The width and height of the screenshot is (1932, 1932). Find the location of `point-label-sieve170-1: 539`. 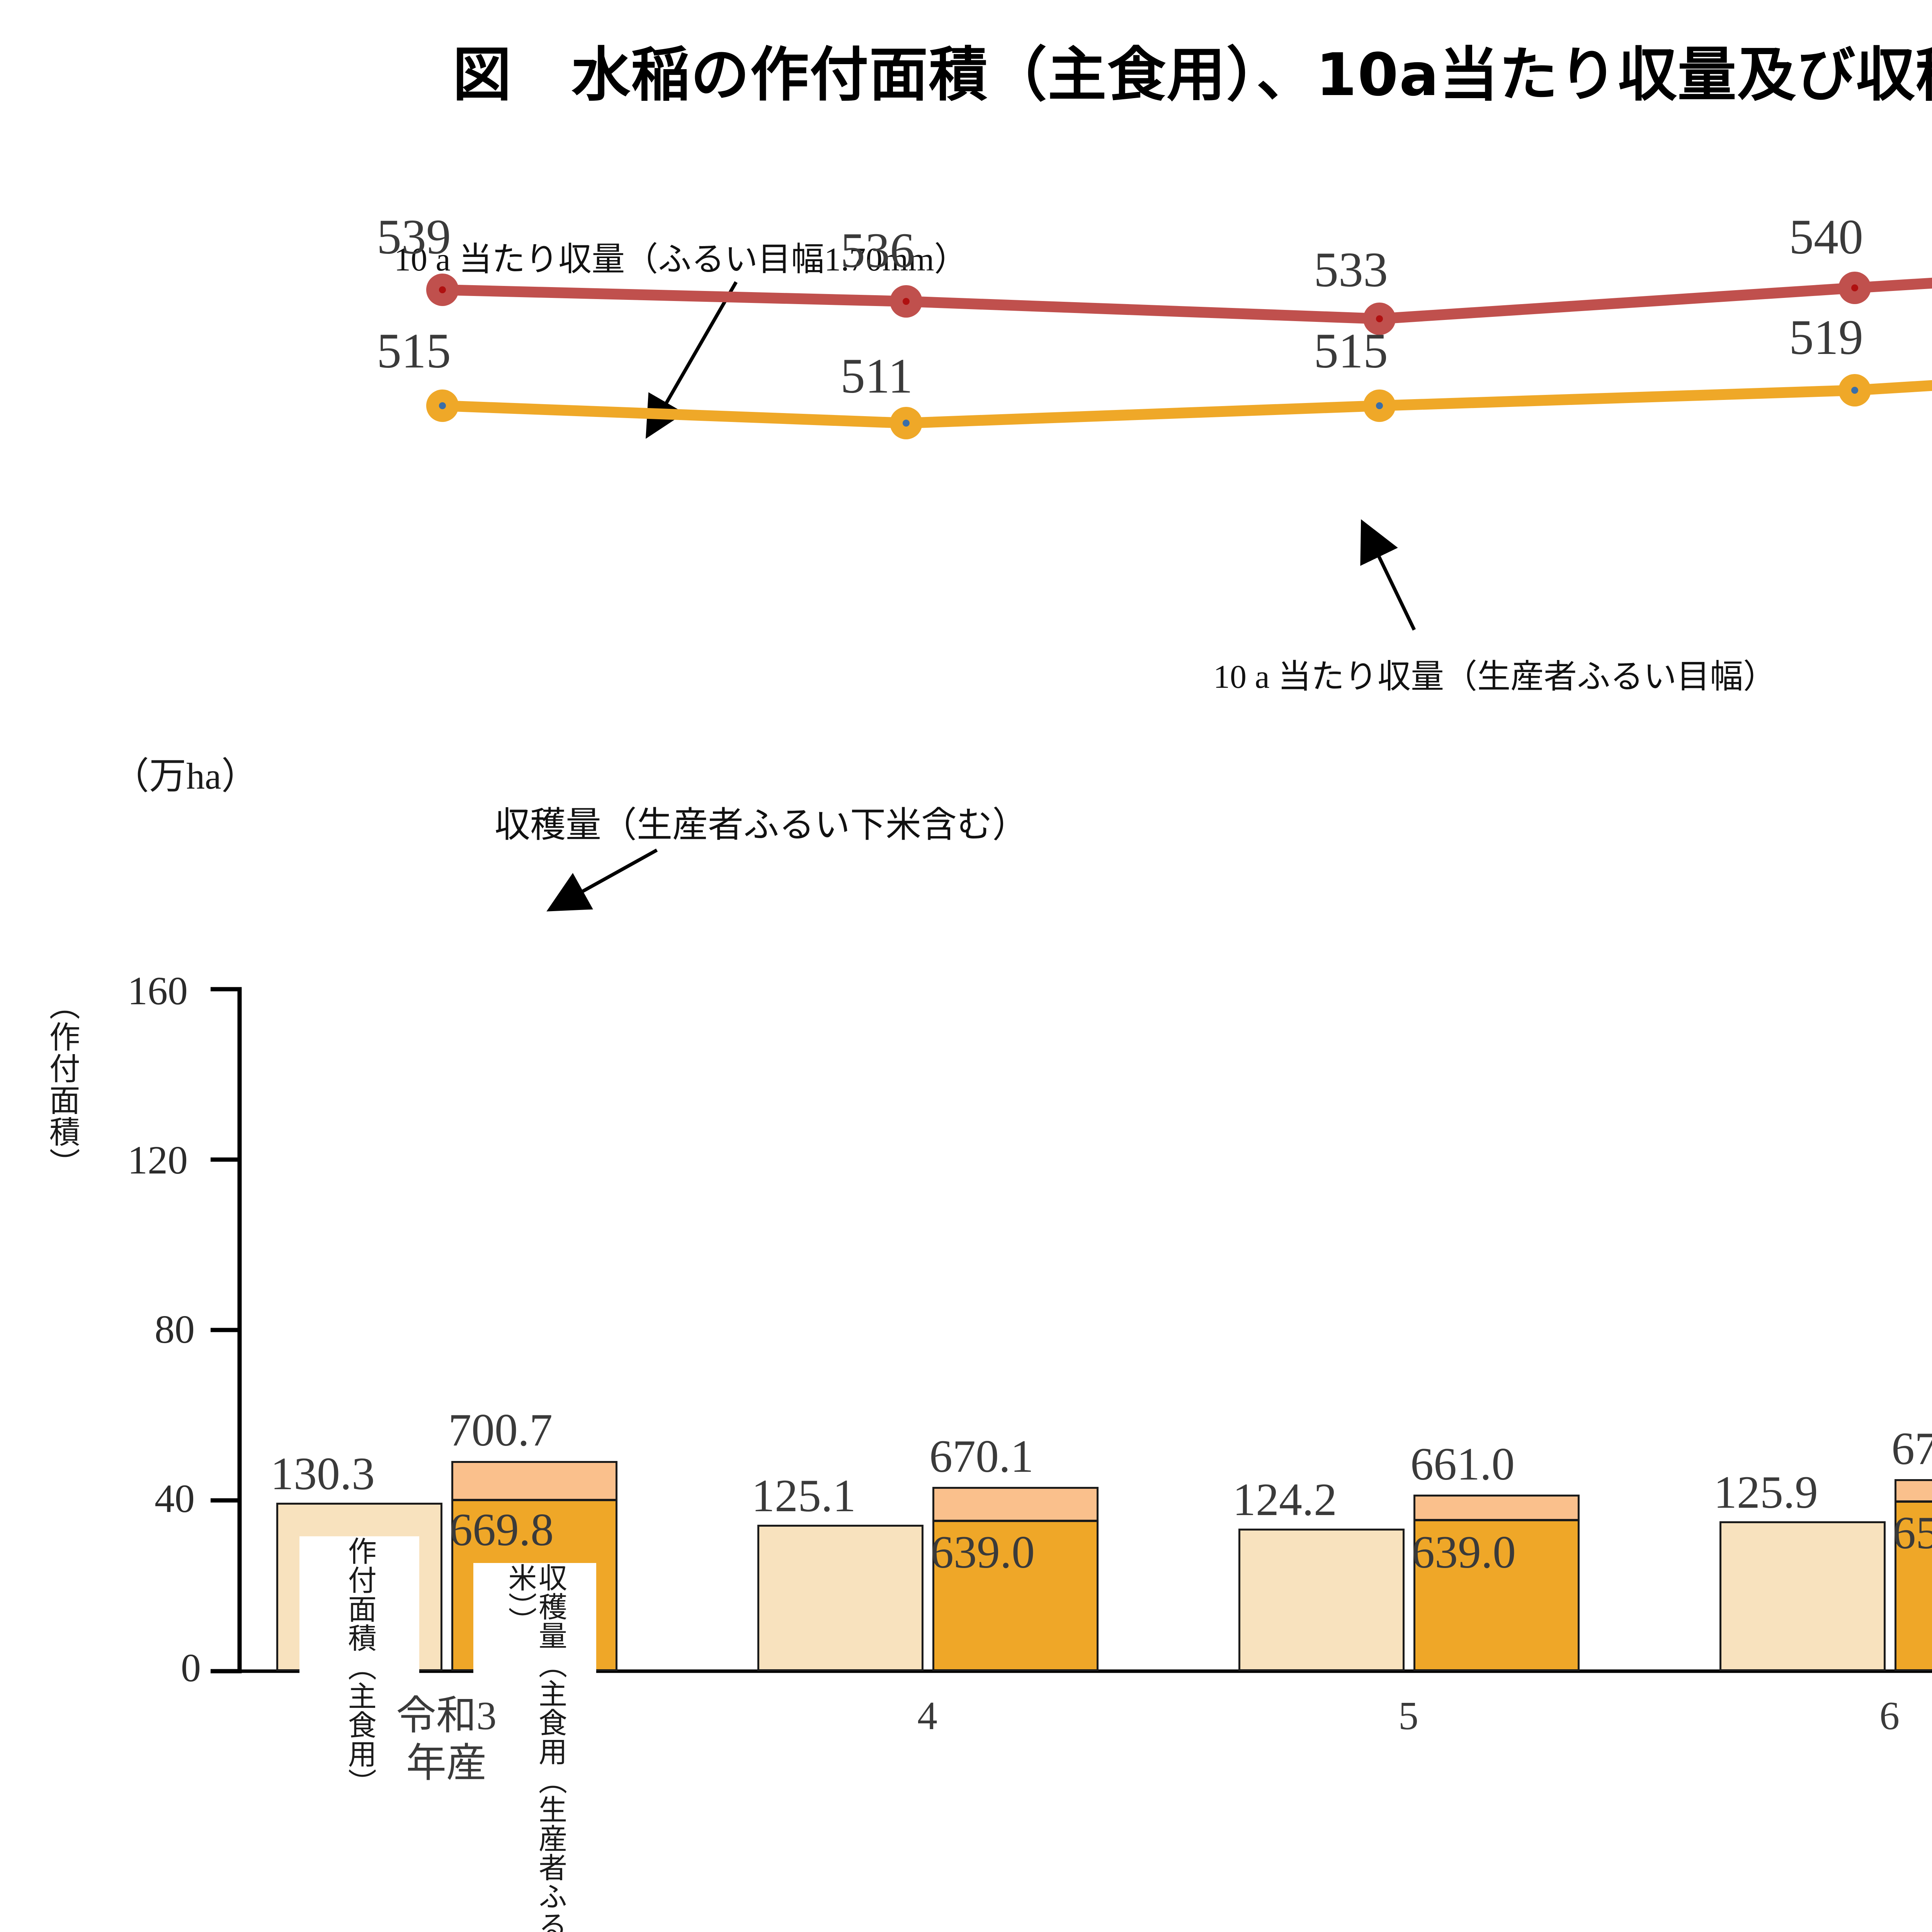

point-label-sieve170-1: 539 is located at coordinates (414, 237).